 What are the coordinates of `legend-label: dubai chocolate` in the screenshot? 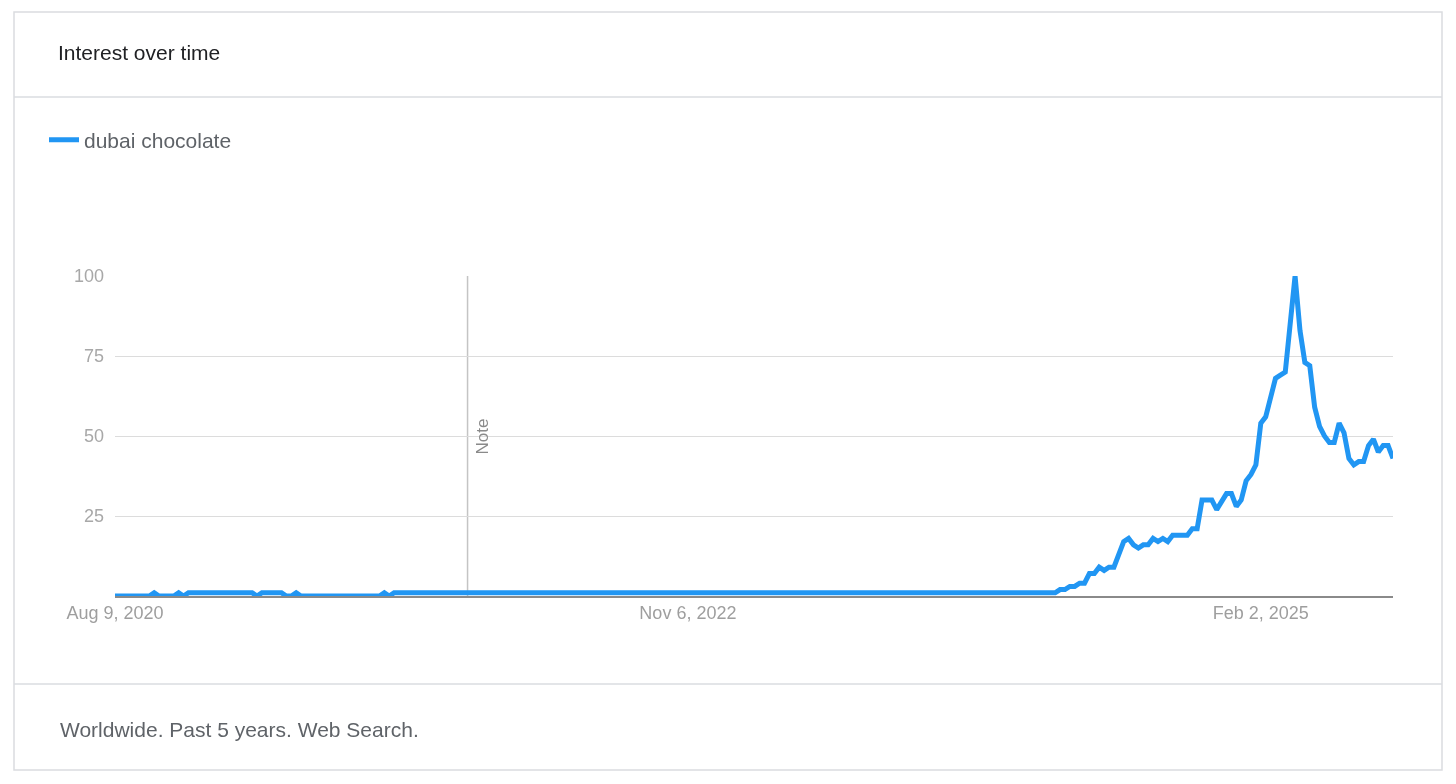 It's located at (158, 140).